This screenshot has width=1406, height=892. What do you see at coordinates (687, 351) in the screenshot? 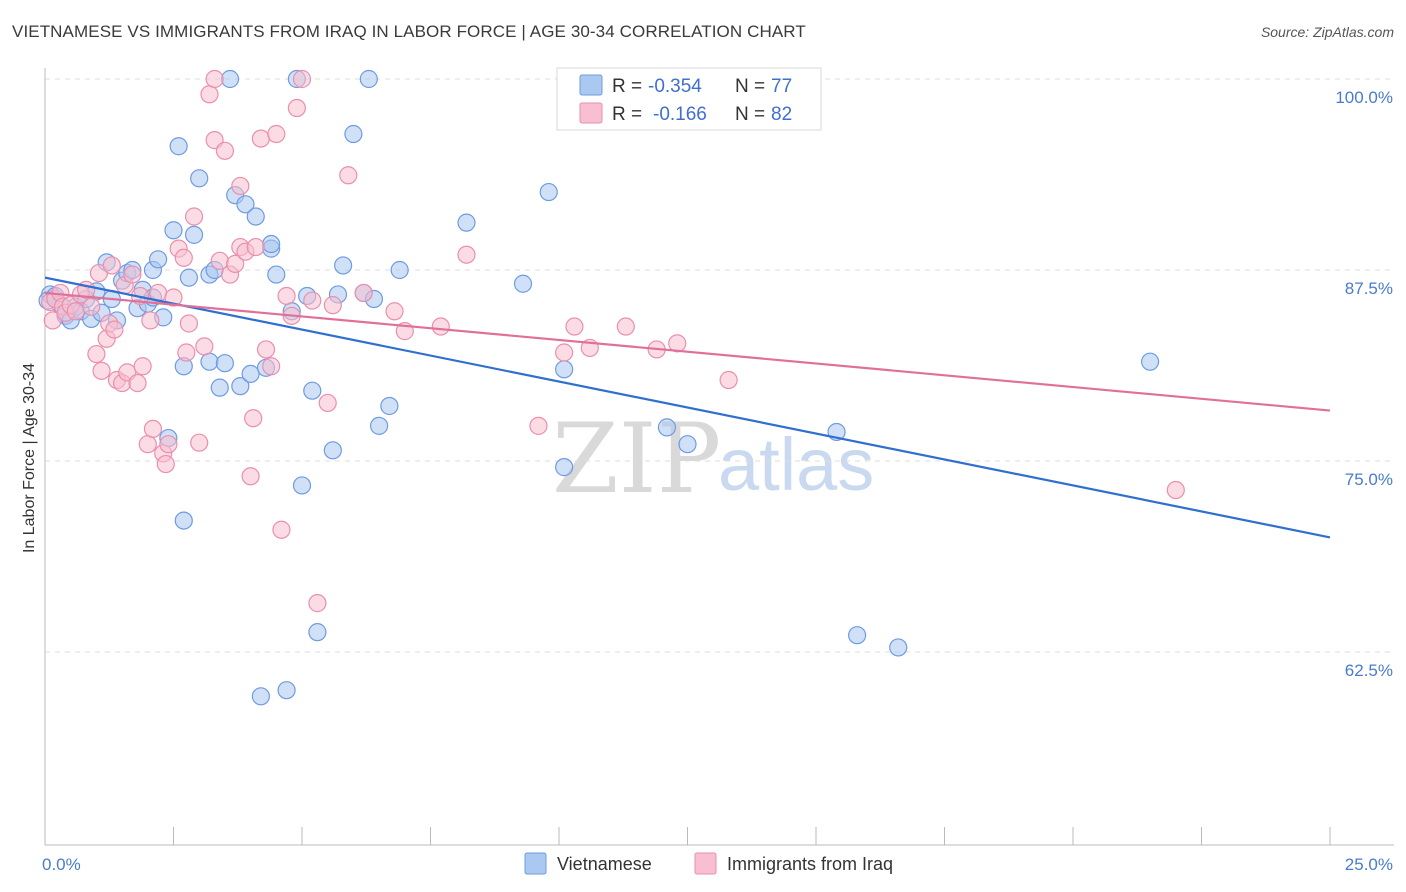
I see `iraq-trend-line` at bounding box center [687, 351].